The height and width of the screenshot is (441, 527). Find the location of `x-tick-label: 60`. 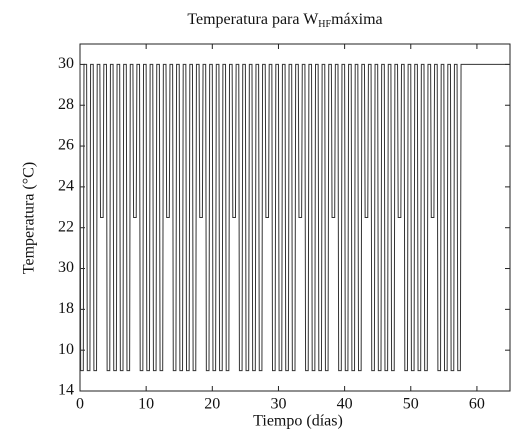

x-tick-label: 60 is located at coordinates (477, 404).